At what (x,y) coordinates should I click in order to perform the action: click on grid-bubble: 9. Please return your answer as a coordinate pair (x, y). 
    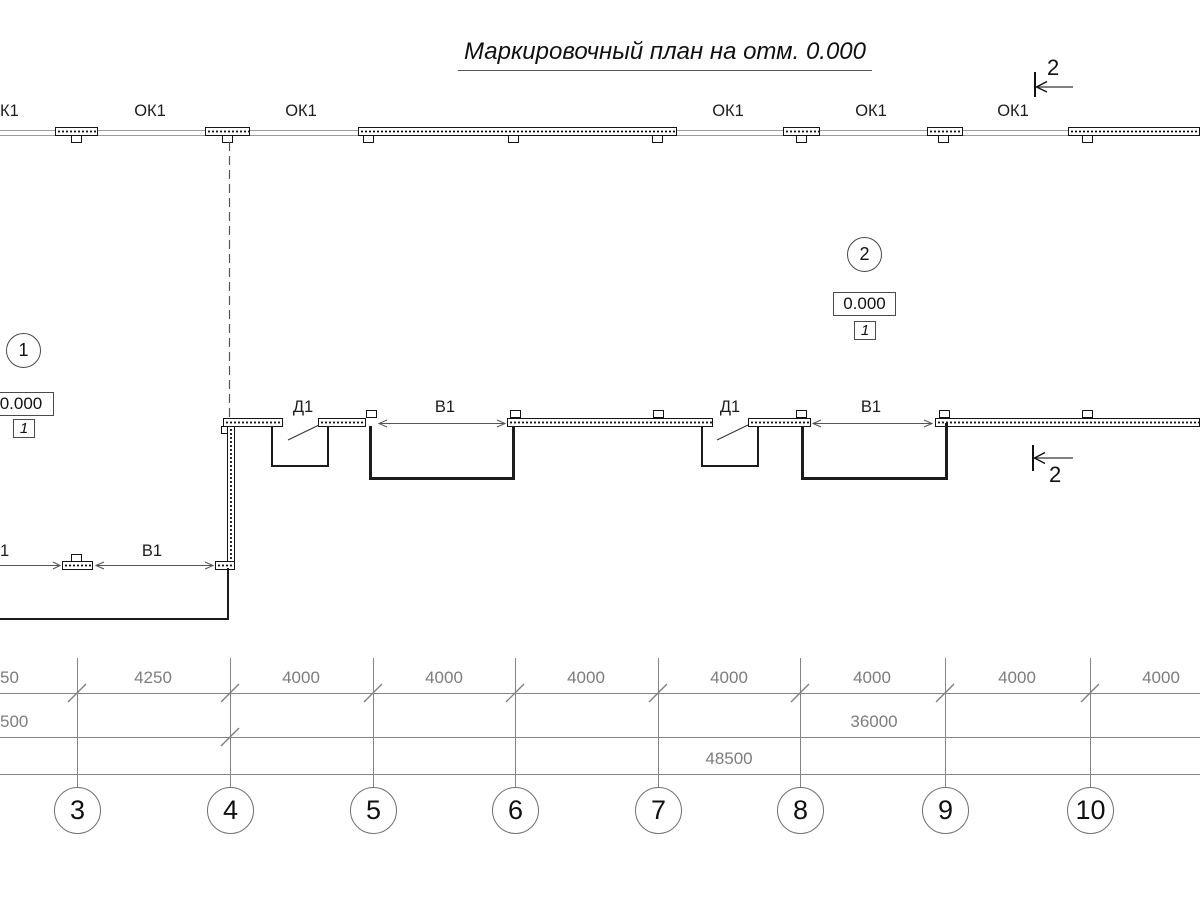
    Looking at the image, I should click on (945, 810).